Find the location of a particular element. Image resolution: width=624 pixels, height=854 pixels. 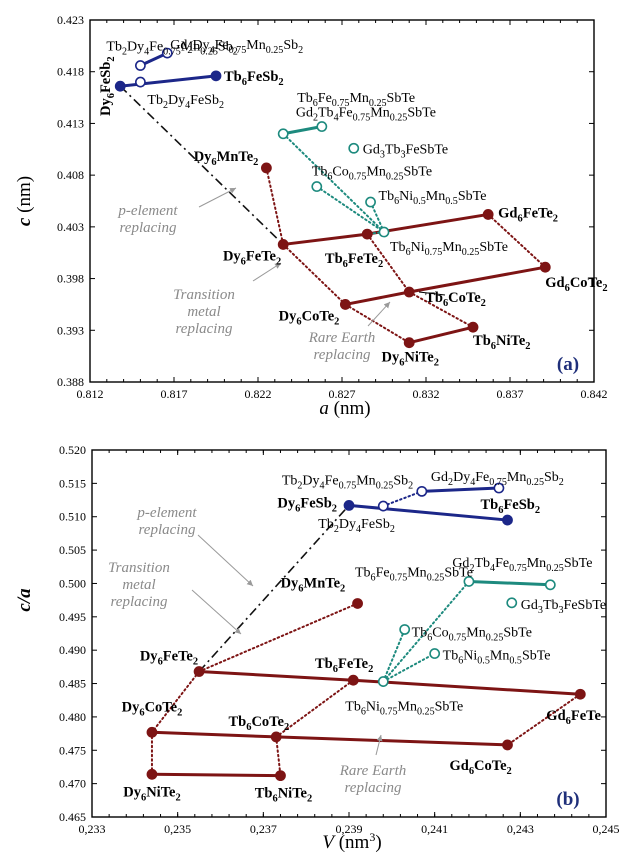

annotation-text: Rare Earth is located at coordinates (373, 771).